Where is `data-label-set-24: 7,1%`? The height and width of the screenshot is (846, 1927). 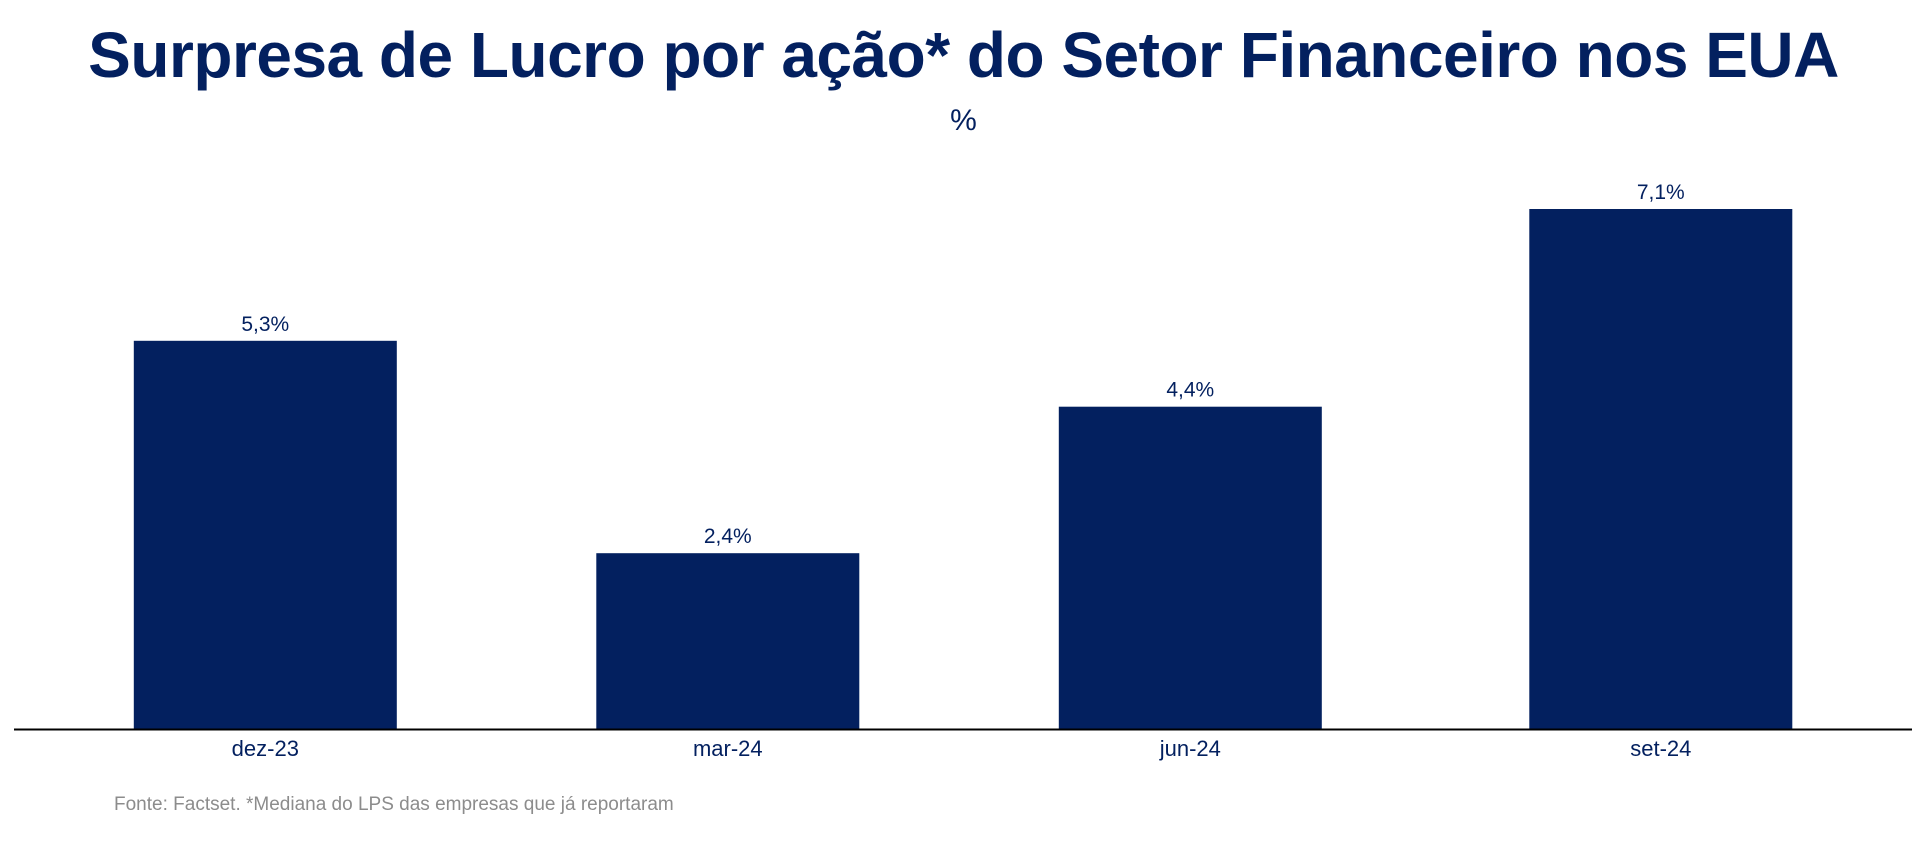 data-label-set-24: 7,1% is located at coordinates (1661, 192).